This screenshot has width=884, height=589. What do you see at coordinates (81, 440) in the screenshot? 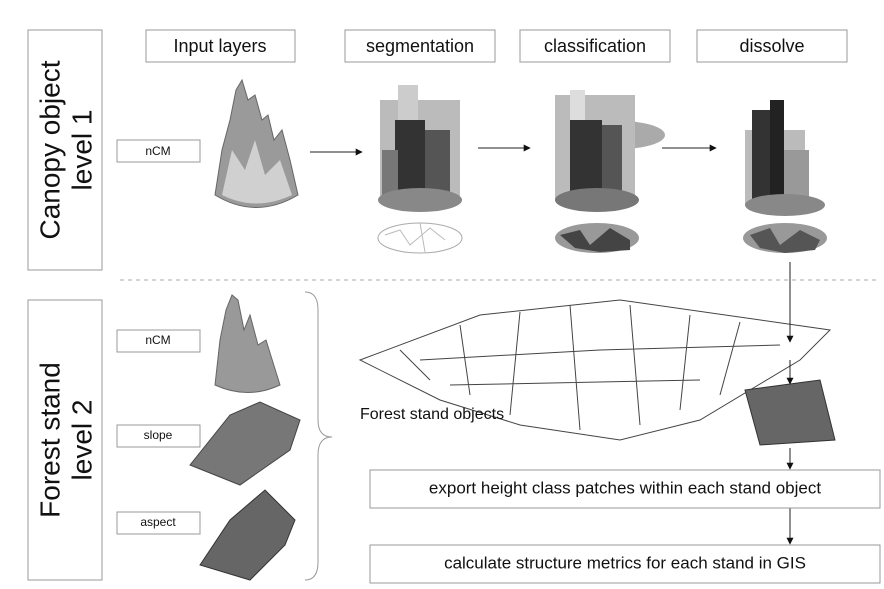
I see `level2-title: level 2` at bounding box center [81, 440].